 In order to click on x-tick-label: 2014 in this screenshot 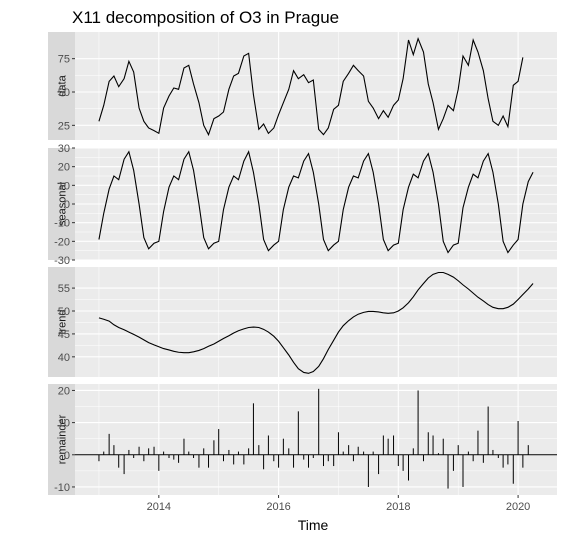, I will do `click(159, 507)`.